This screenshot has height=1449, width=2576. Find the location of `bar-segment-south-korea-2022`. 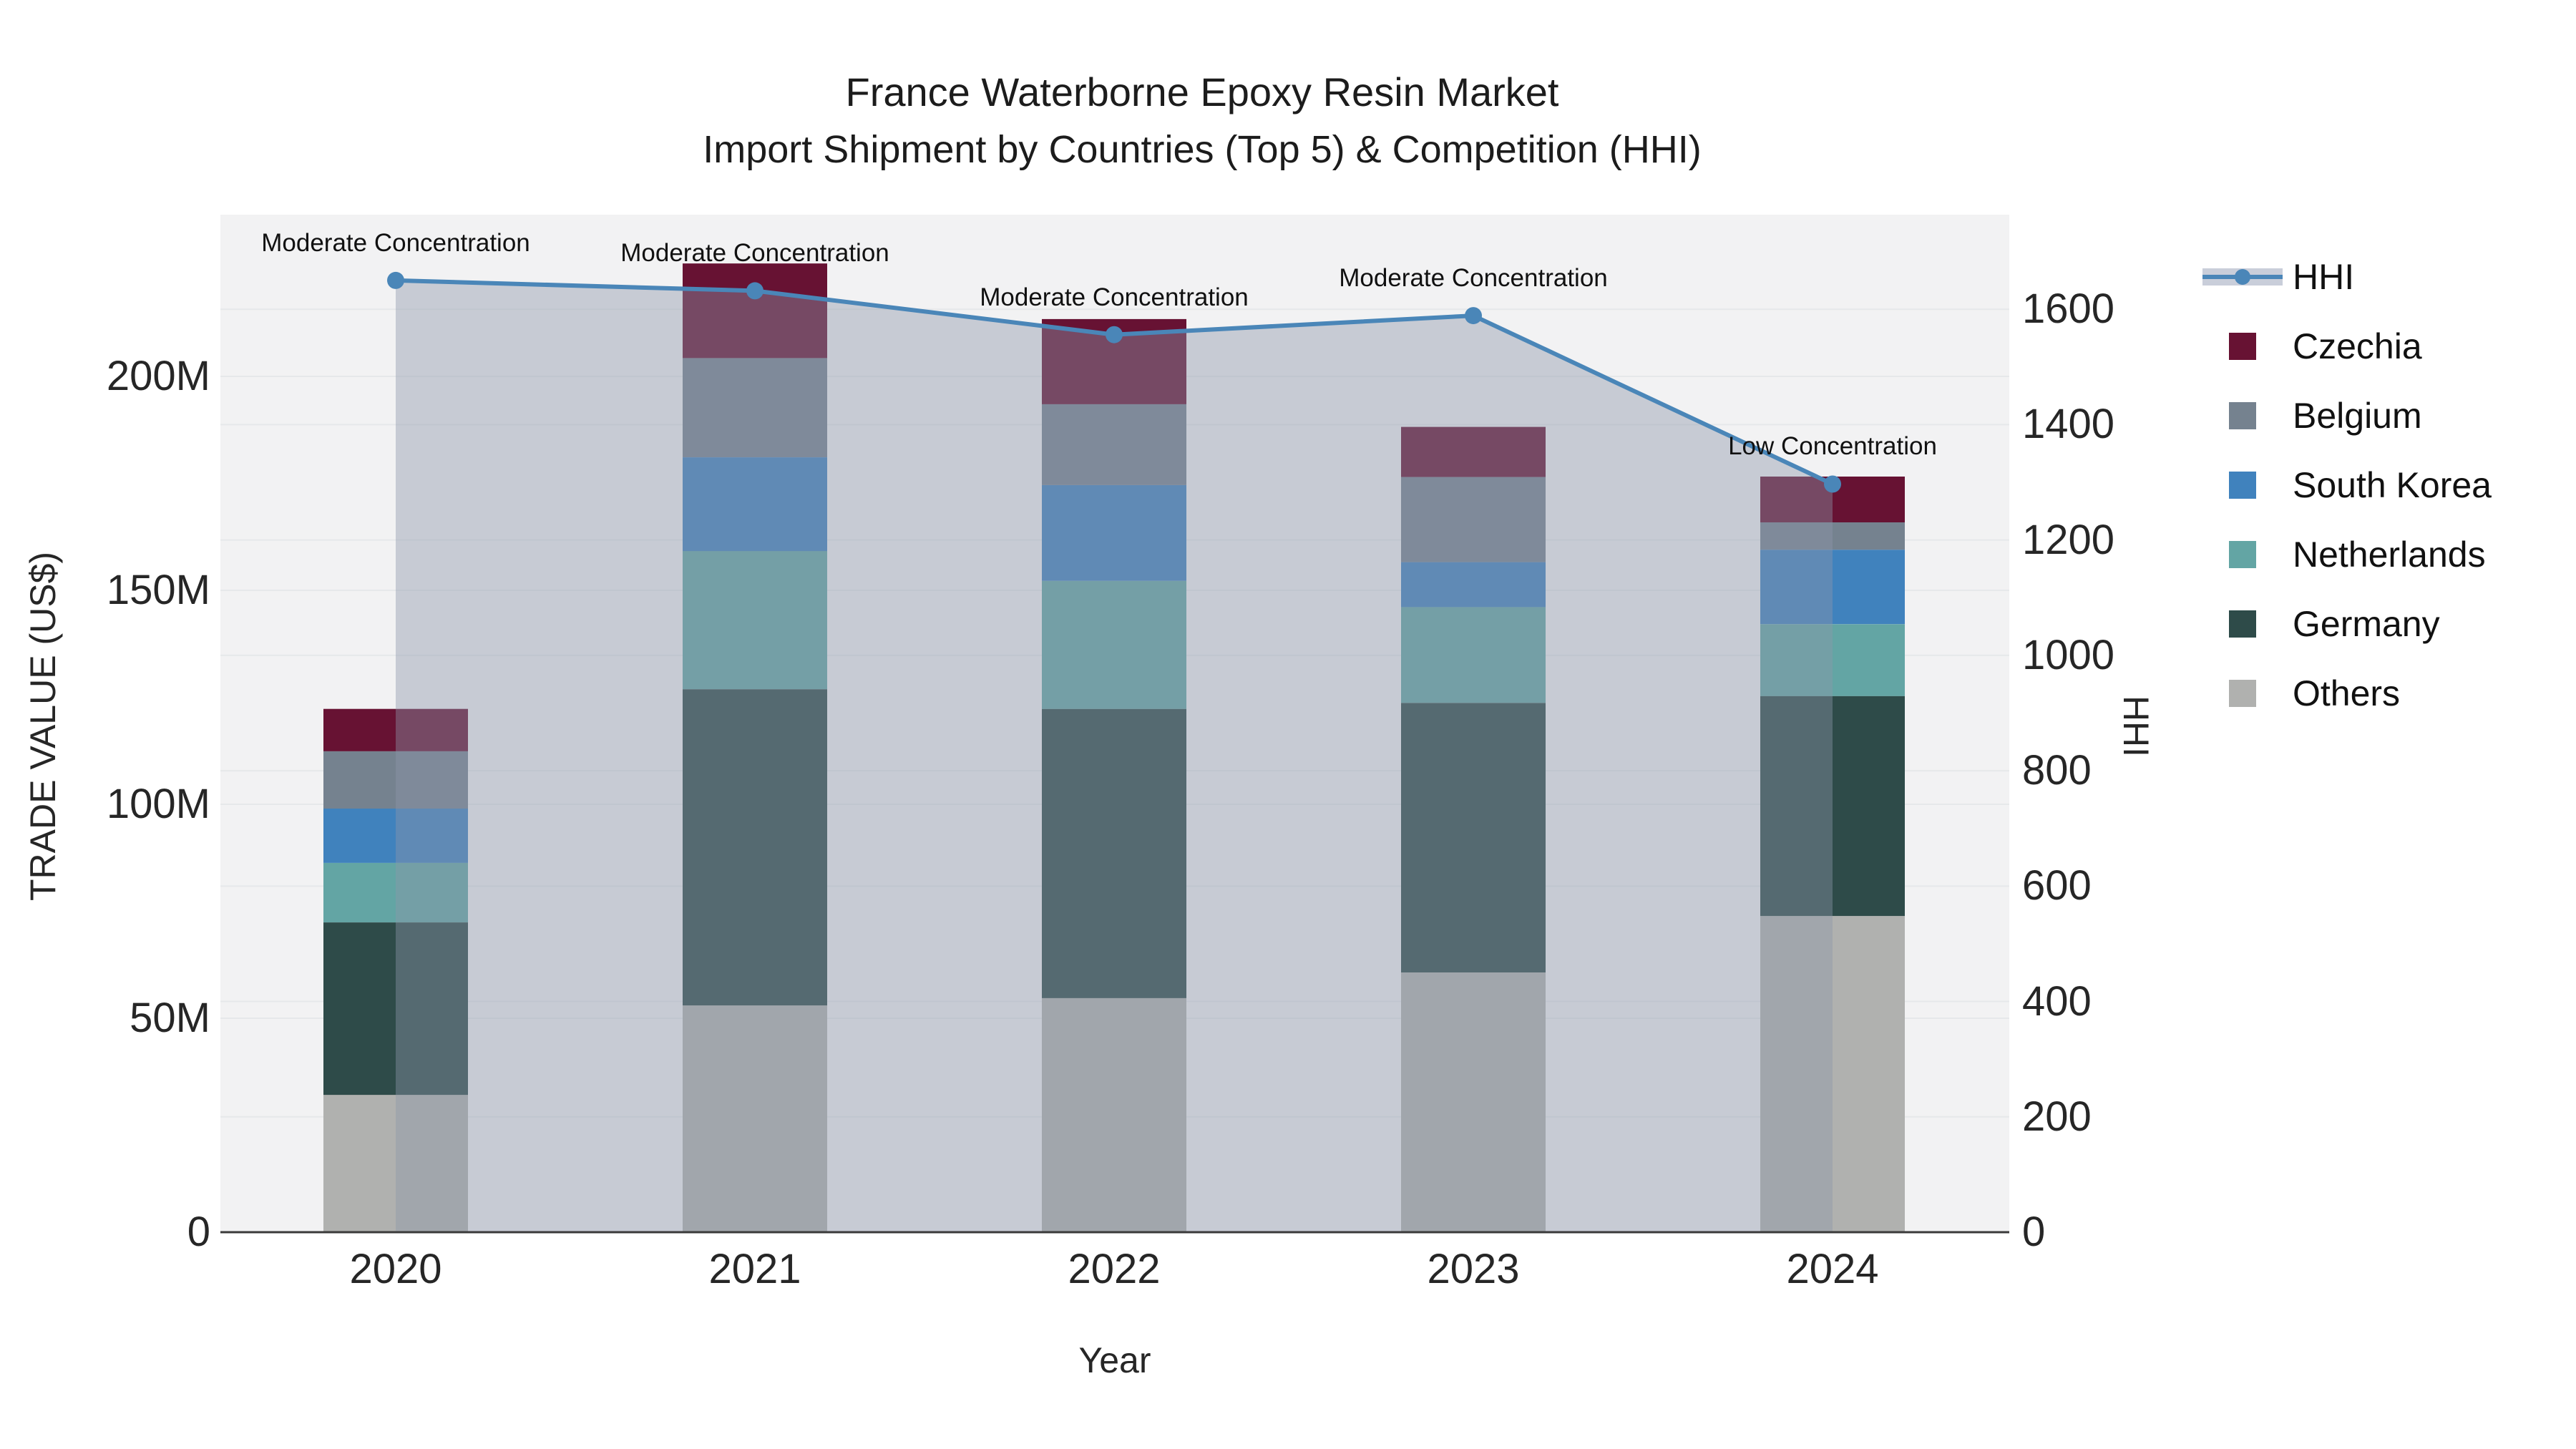

bar-segment-south-korea-2022 is located at coordinates (1114, 532).